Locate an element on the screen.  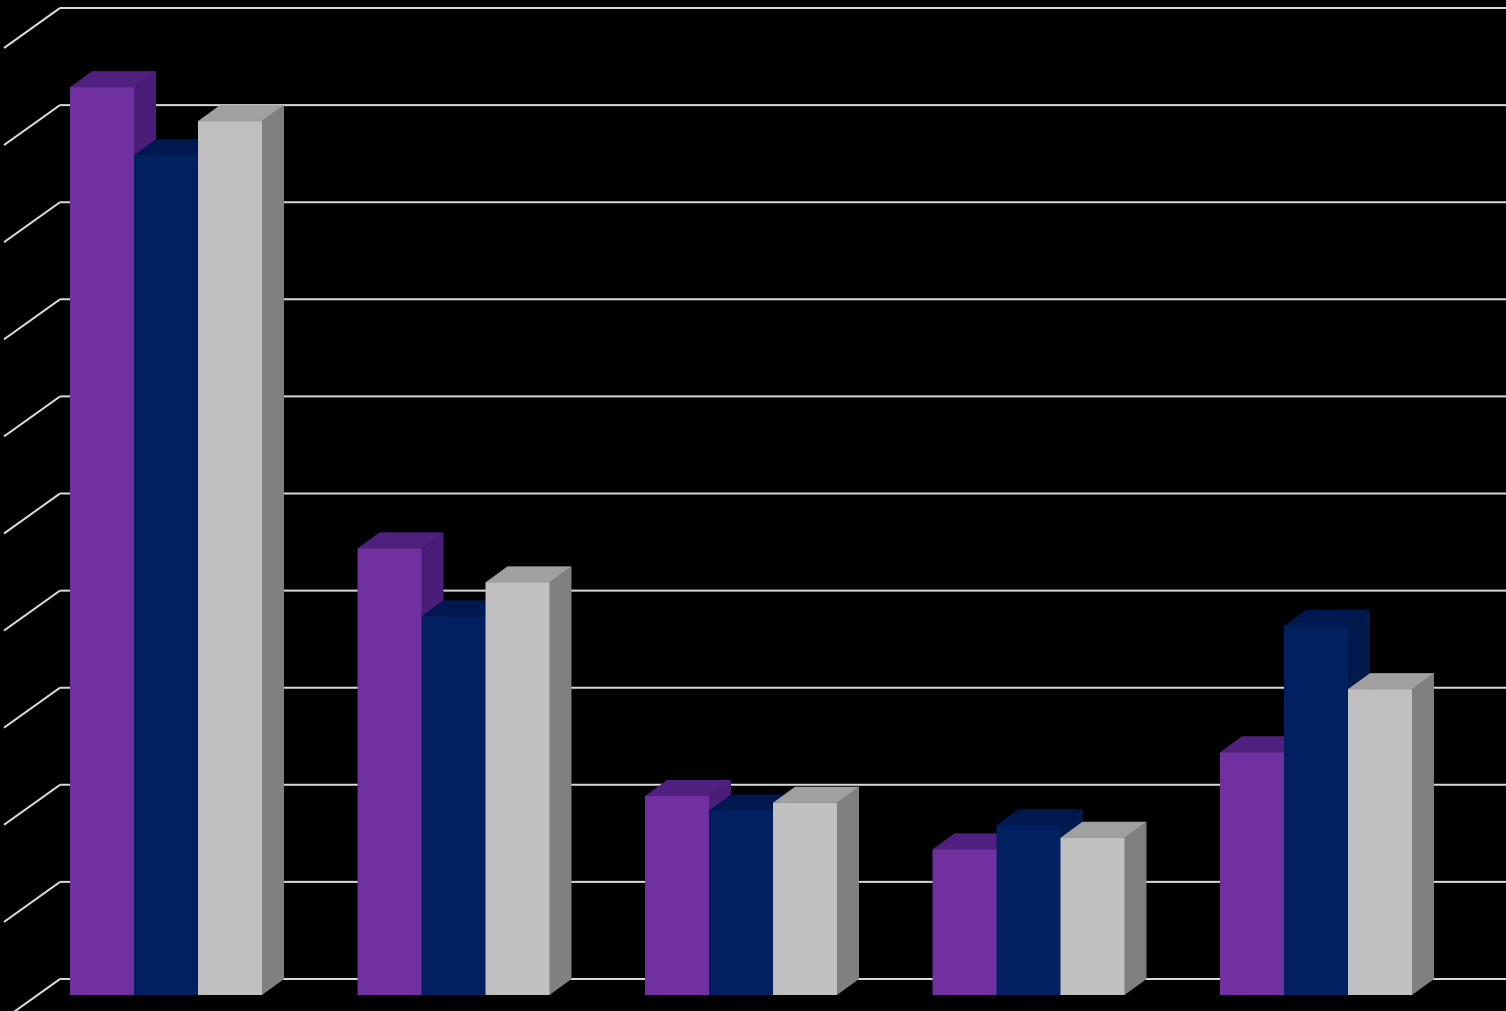
bar-g2-s3 is located at coordinates (528, 780).